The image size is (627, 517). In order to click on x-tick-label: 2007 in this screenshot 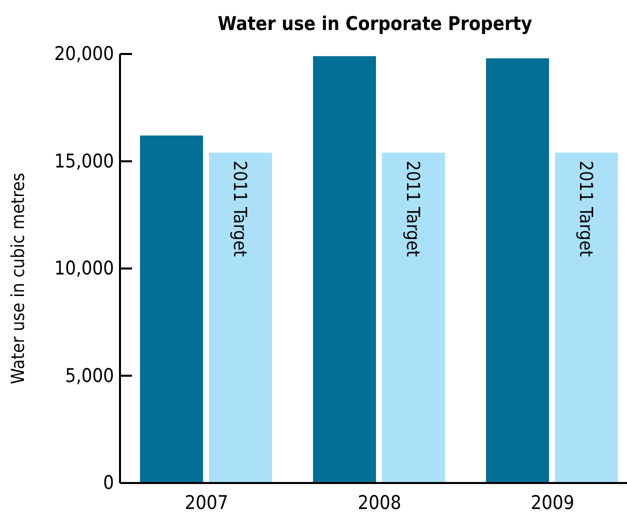, I will do `click(206, 503)`.